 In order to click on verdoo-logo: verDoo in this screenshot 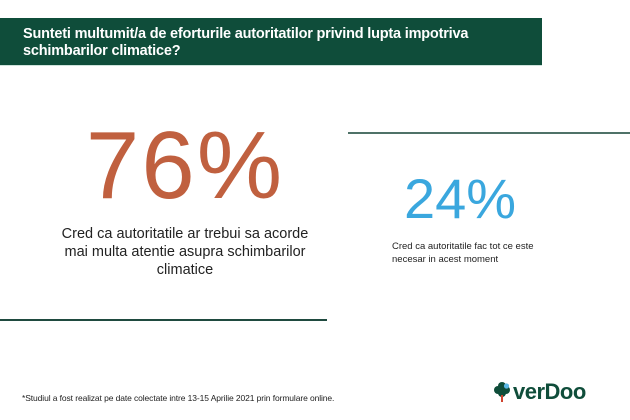, I will do `click(540, 392)`.